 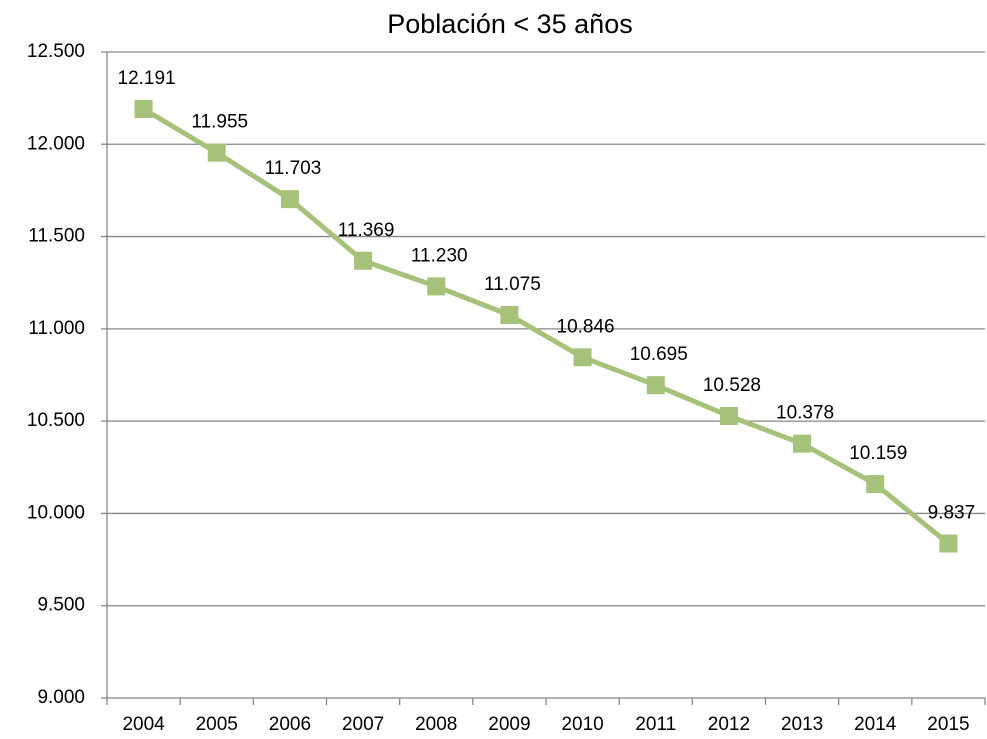 I want to click on data-label: 12.191, so click(x=147, y=78).